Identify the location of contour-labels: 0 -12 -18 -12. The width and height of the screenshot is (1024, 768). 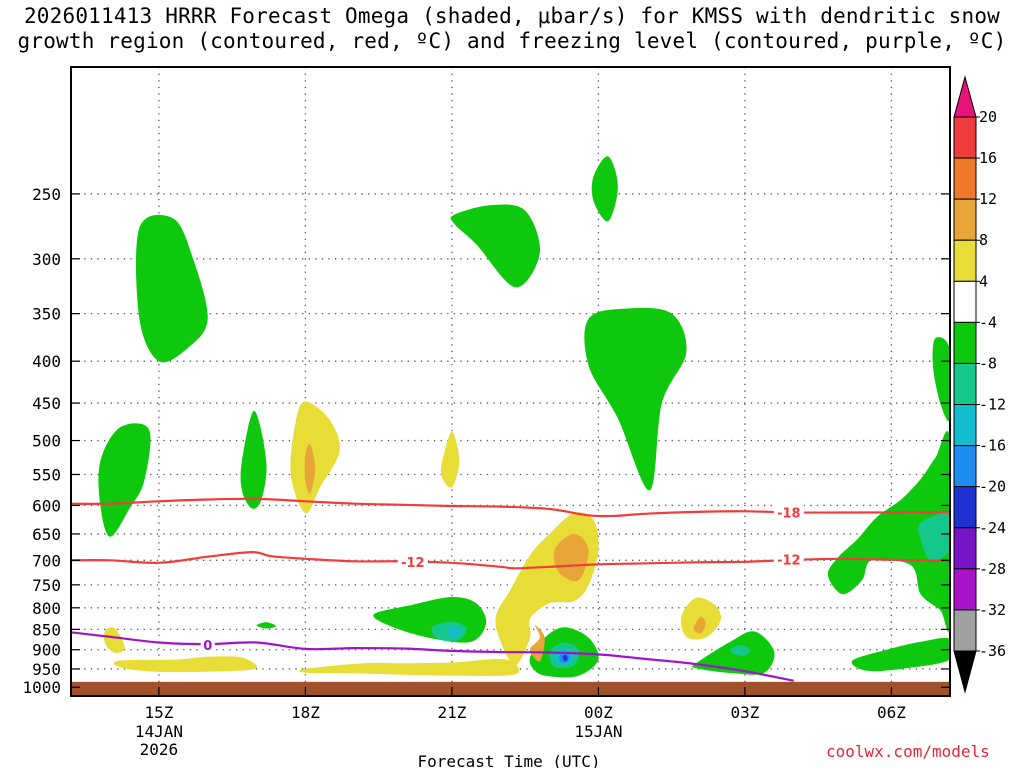
(502, 579).